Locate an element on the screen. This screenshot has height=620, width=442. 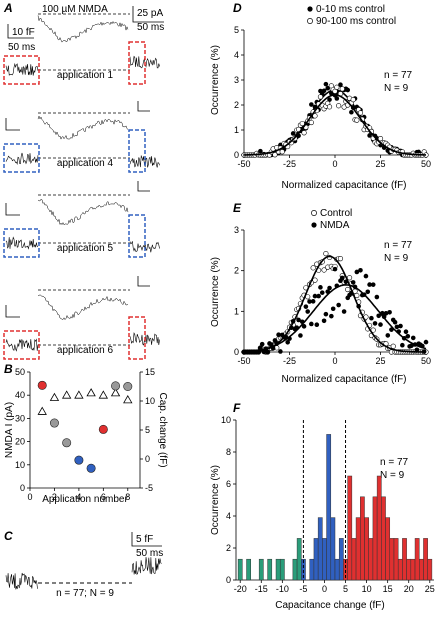
c-cap-scale-label: 5 fF is located at coordinates (144, 539).